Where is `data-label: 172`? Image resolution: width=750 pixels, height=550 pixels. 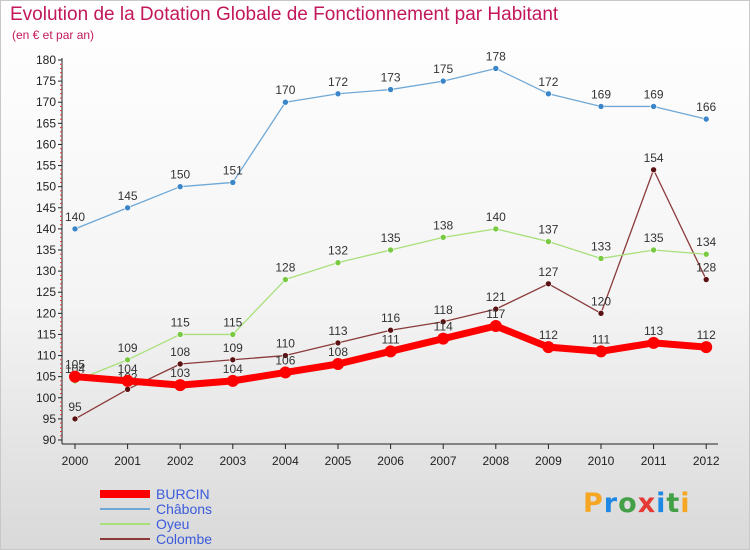 data-label: 172 is located at coordinates (548, 82).